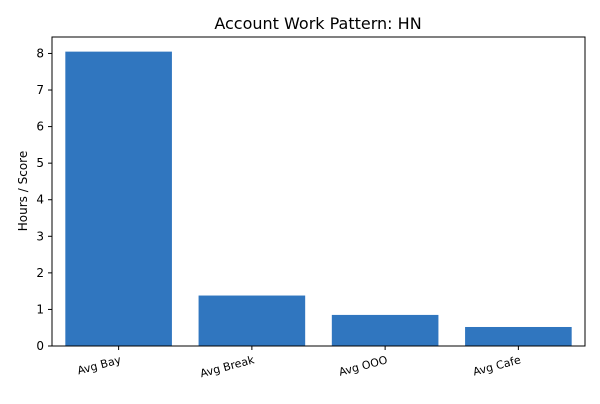 The height and width of the screenshot is (404, 600). What do you see at coordinates (40, 200) in the screenshot?
I see `y-tick-label: 4` at bounding box center [40, 200].